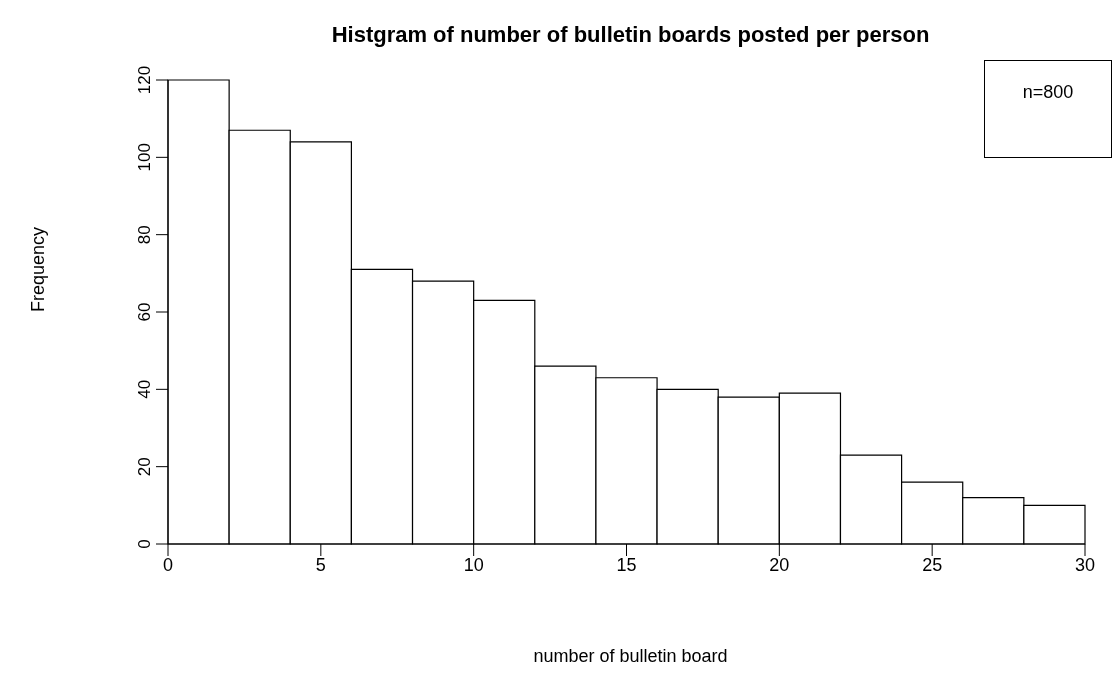  Describe the element at coordinates (144, 235) in the screenshot. I see `y-tick-label: 80` at that location.